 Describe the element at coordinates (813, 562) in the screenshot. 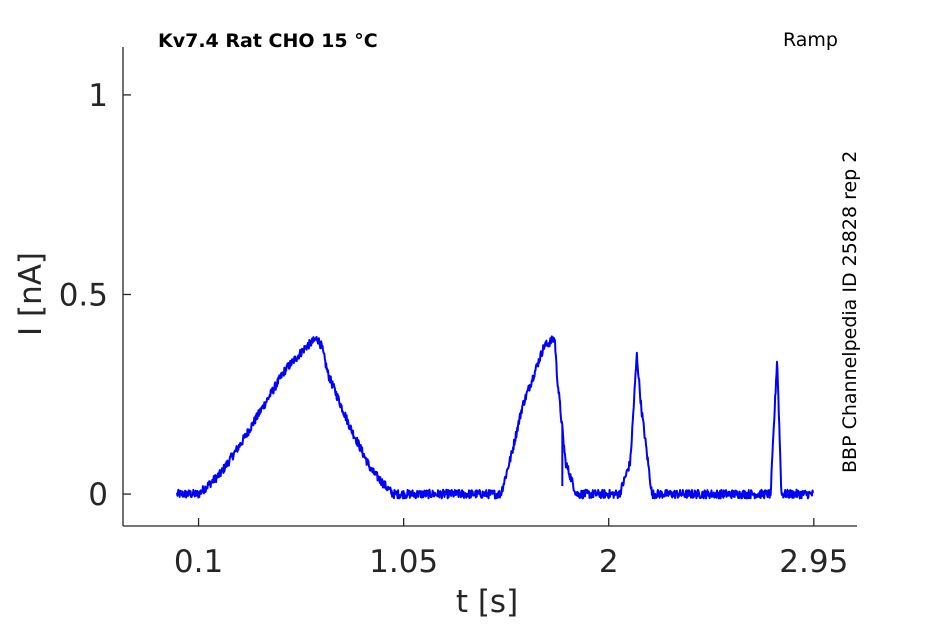

I see `x-tick-label: 2.95` at that location.